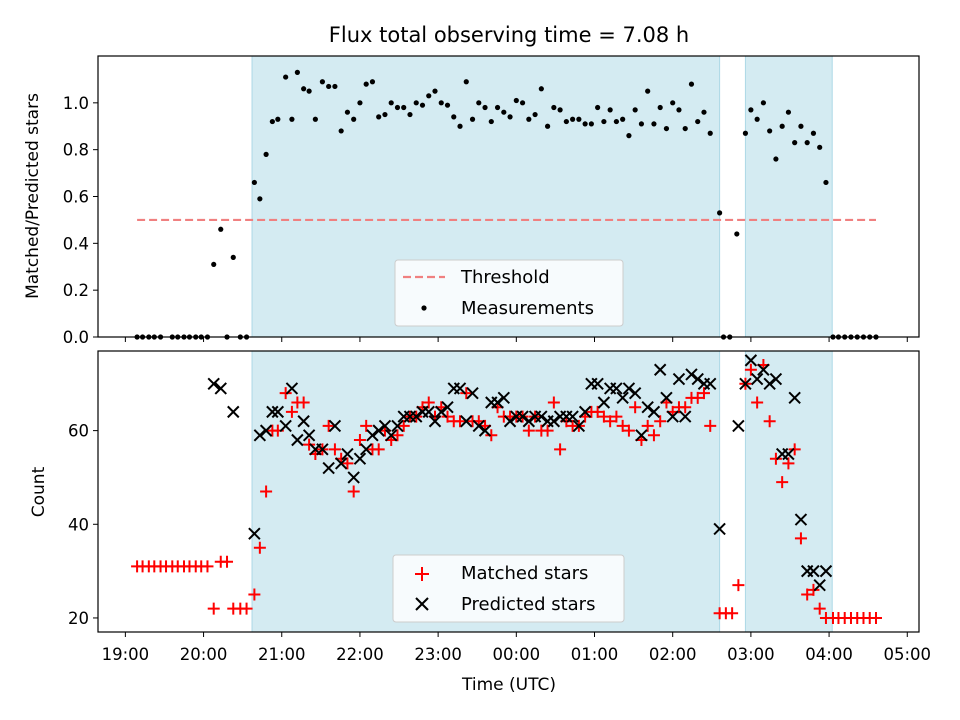  What do you see at coordinates (673, 654) in the screenshot?
I see `x-tick-label: 02:00` at bounding box center [673, 654].